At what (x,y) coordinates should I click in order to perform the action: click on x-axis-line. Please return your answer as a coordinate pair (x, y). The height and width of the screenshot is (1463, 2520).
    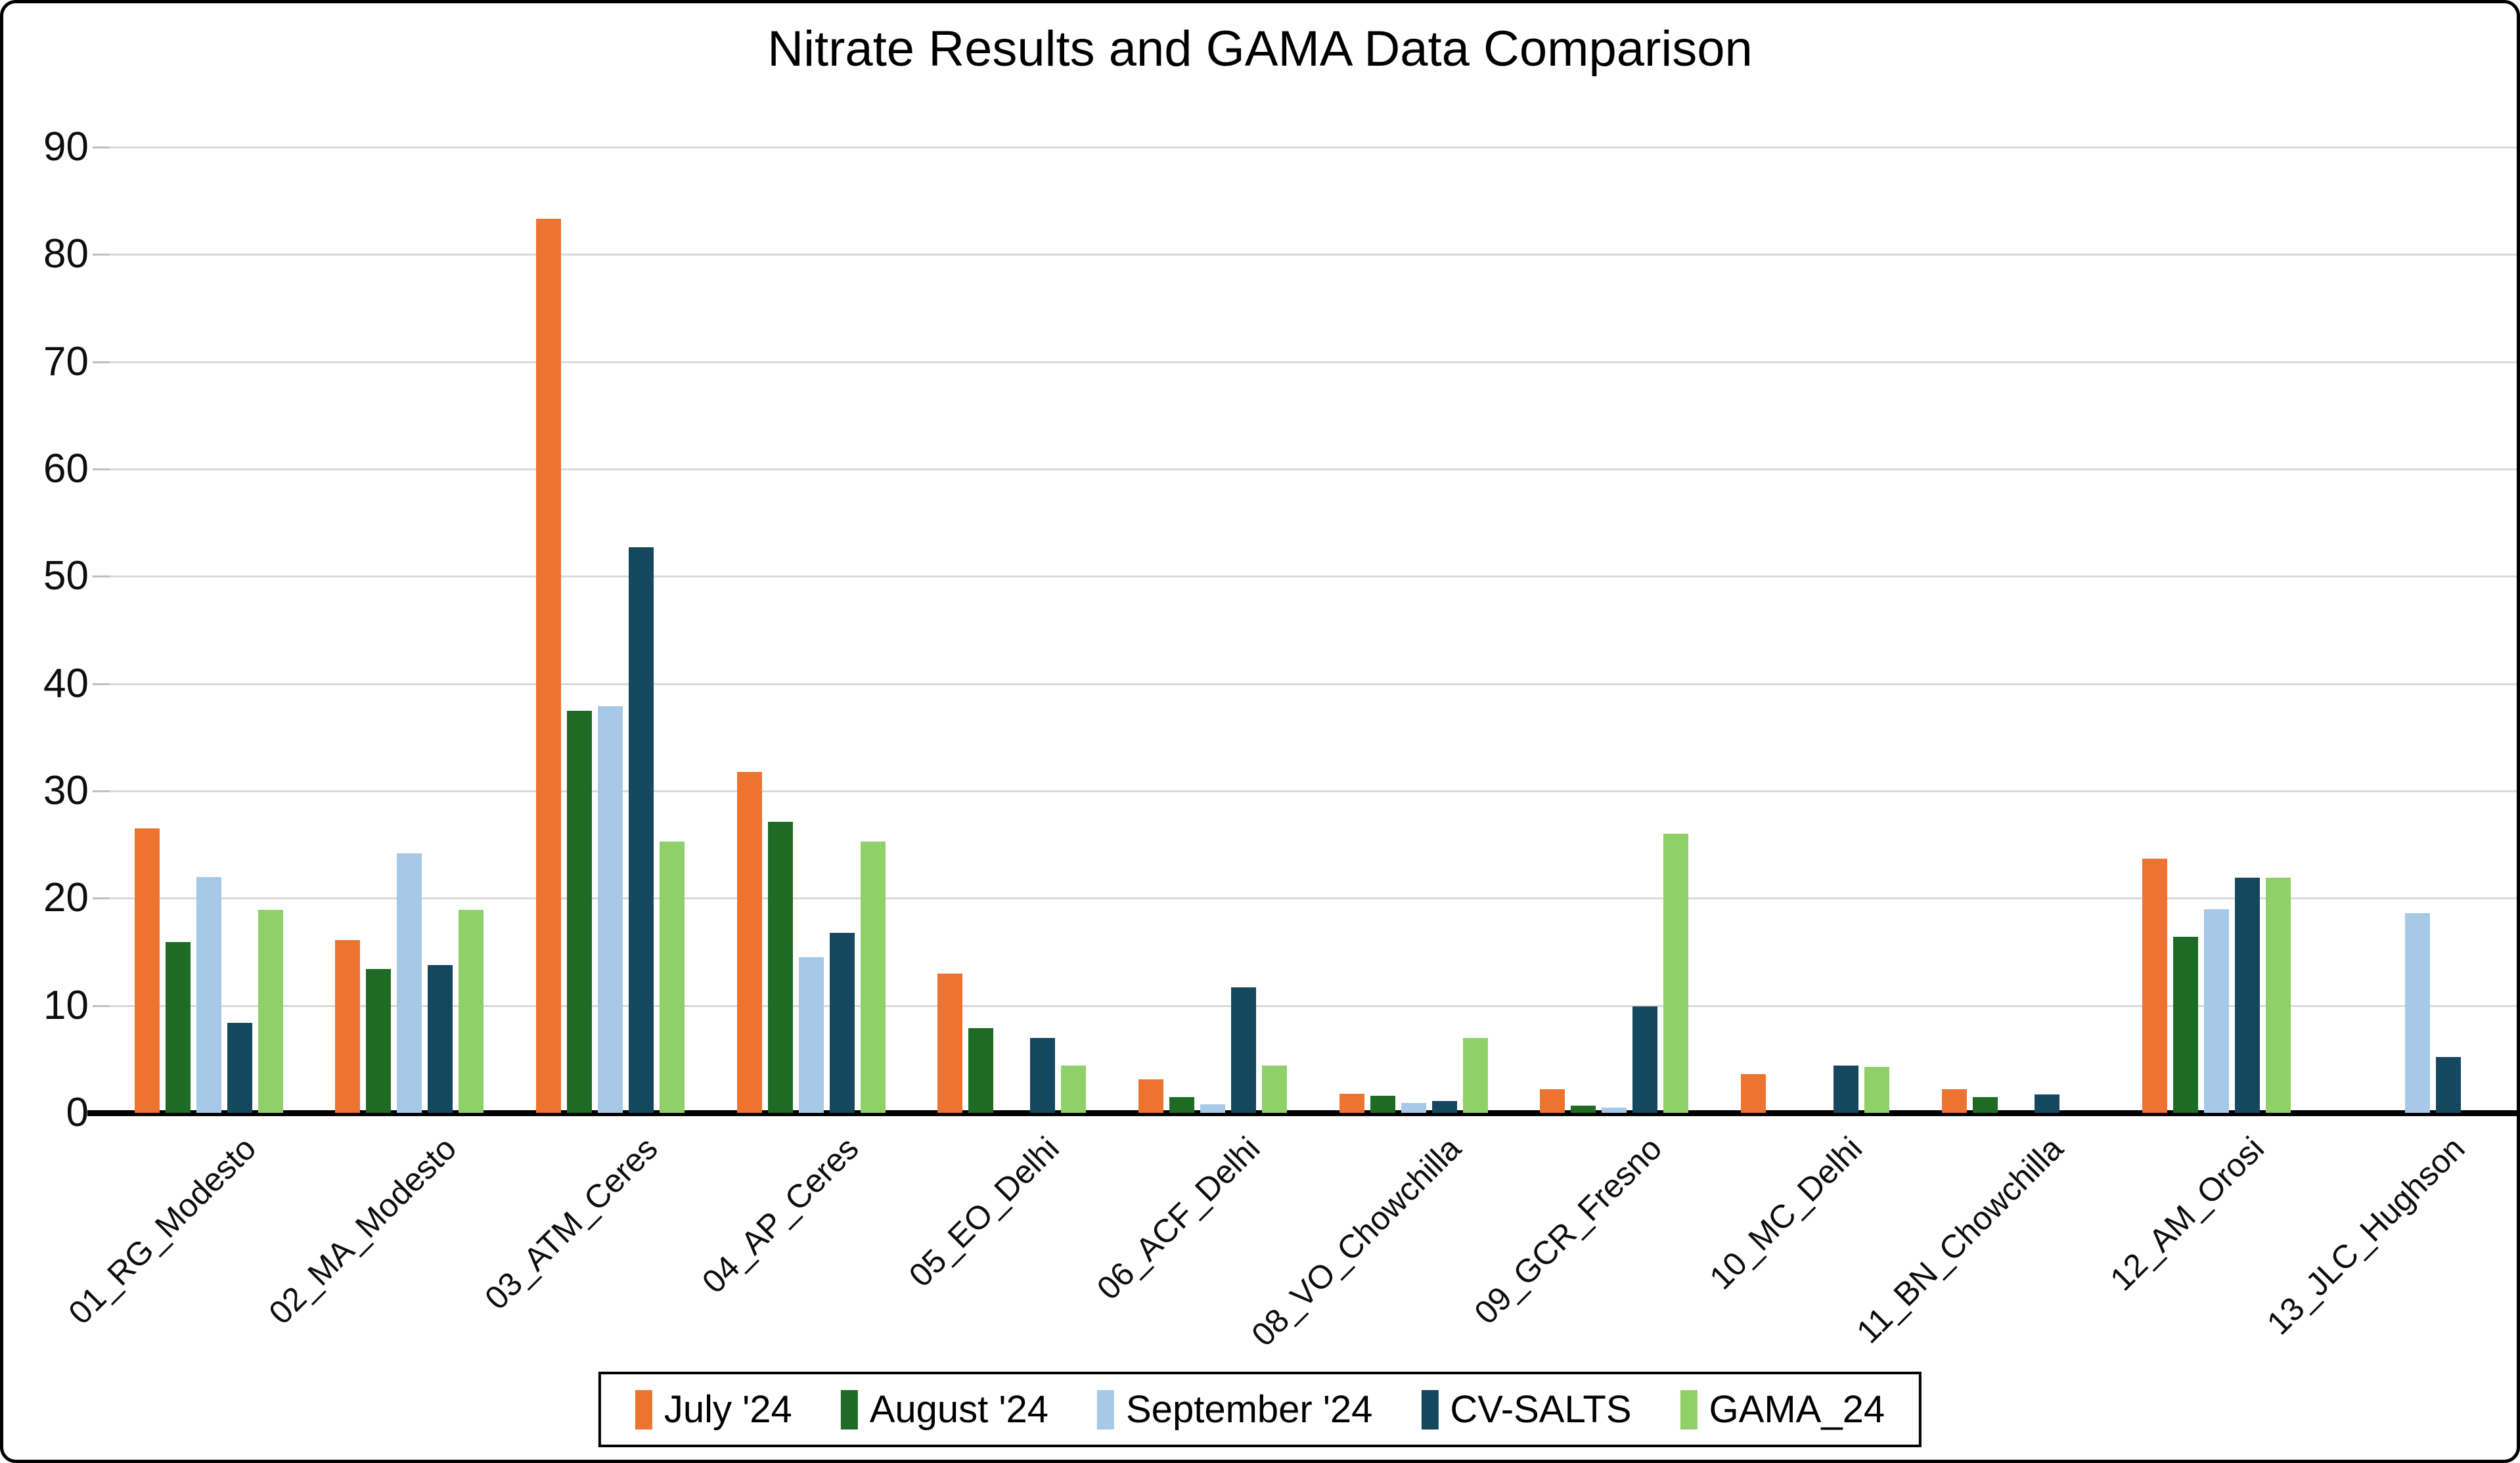
    Looking at the image, I should click on (1302, 1113).